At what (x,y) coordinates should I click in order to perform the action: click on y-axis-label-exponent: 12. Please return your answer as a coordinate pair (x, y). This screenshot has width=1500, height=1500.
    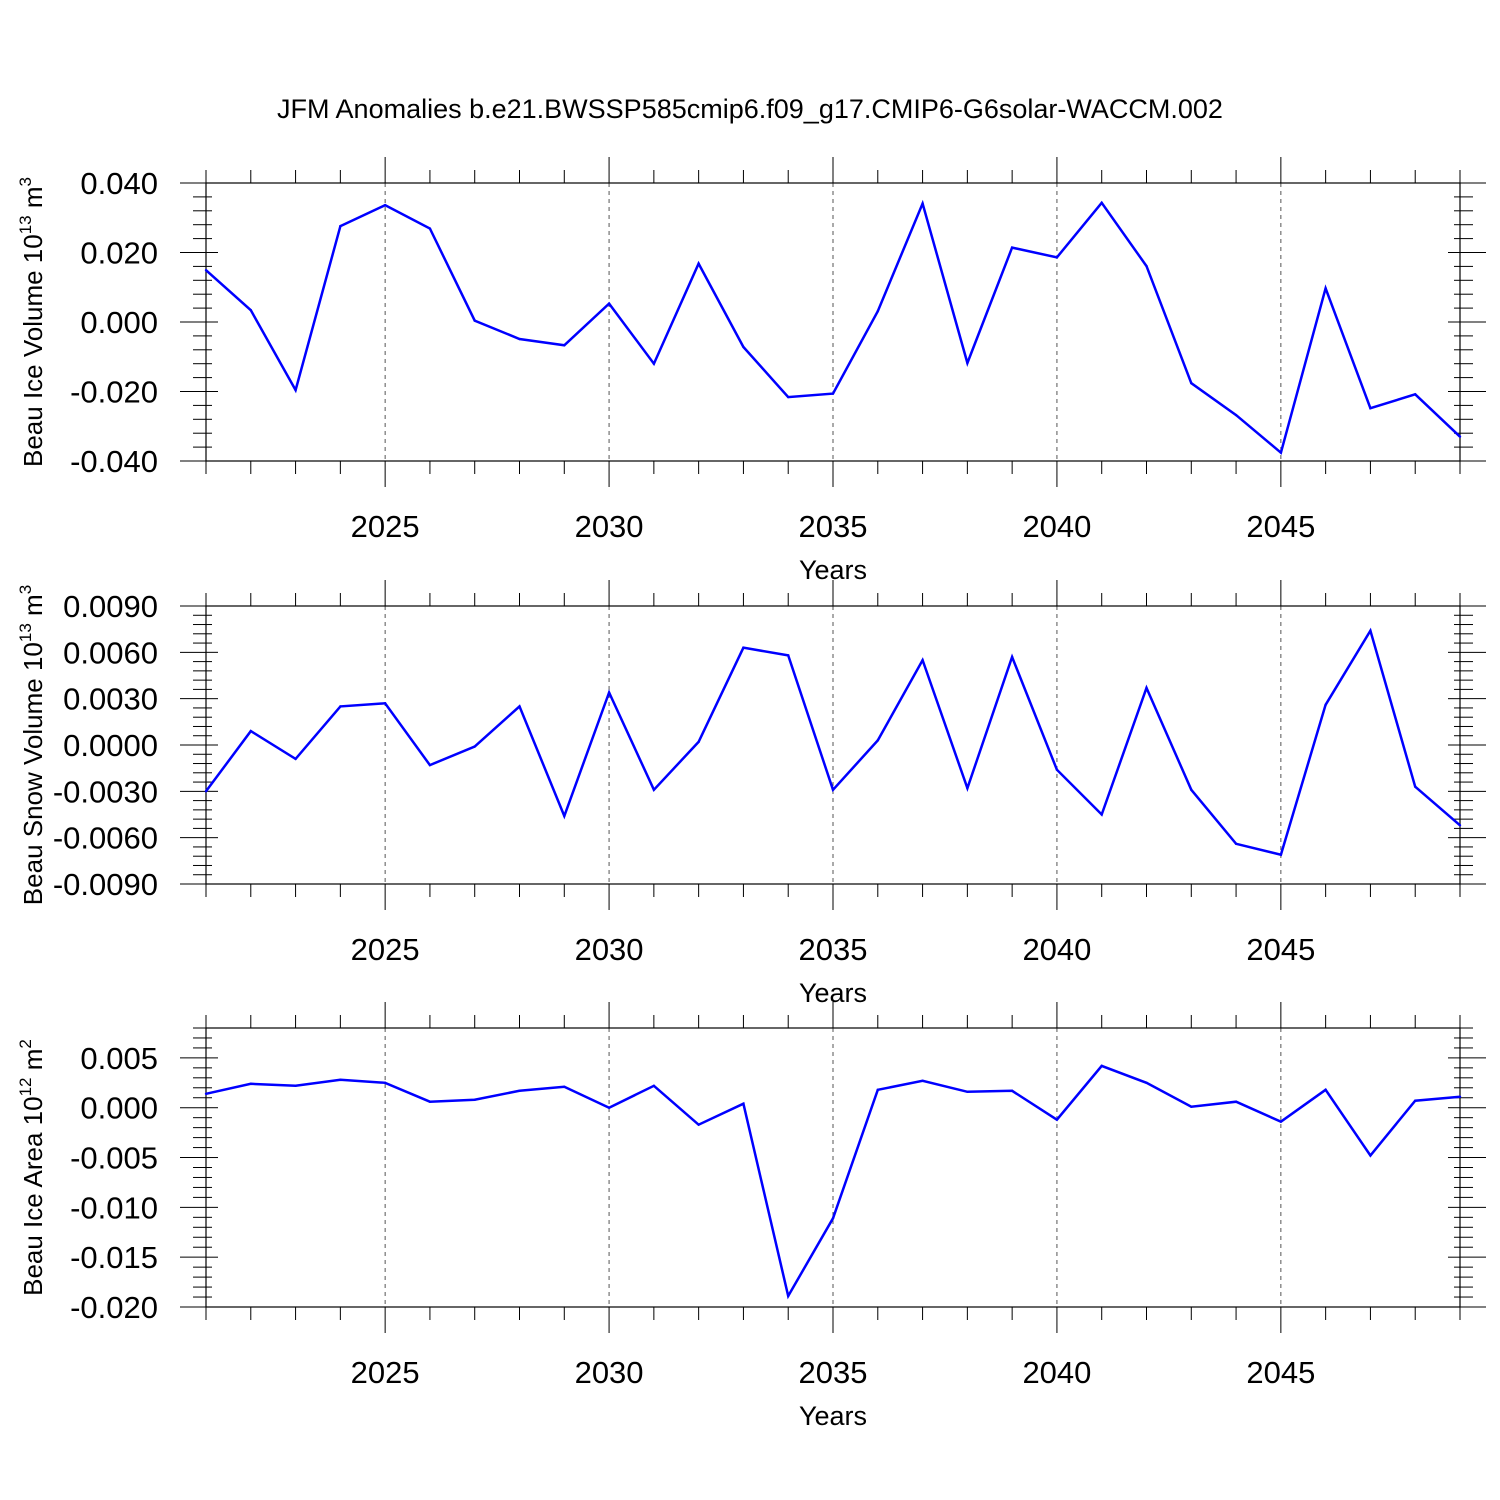
    Looking at the image, I should click on (25, 1086).